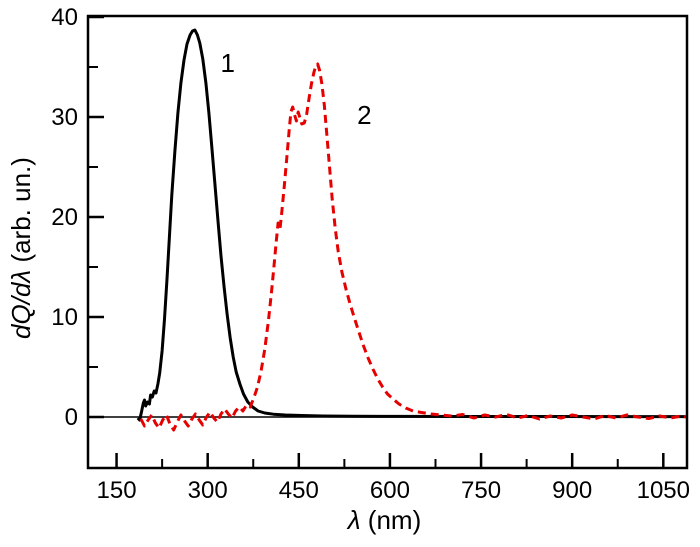 The height and width of the screenshot is (547, 700). Describe the element at coordinates (208, 490) in the screenshot. I see `x-axis-tick-label: 300` at that location.